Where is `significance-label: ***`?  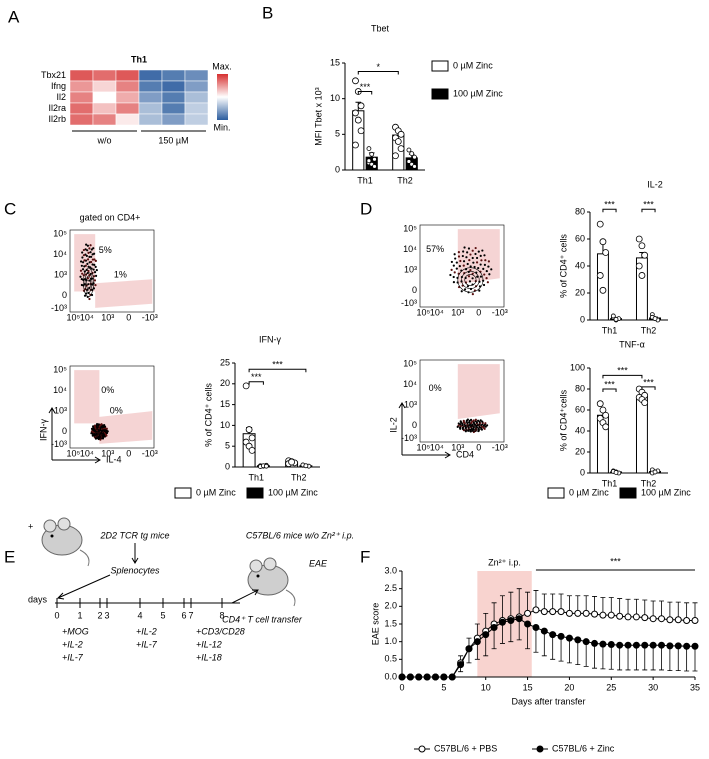
significance-label: *** is located at coordinates (615, 561).